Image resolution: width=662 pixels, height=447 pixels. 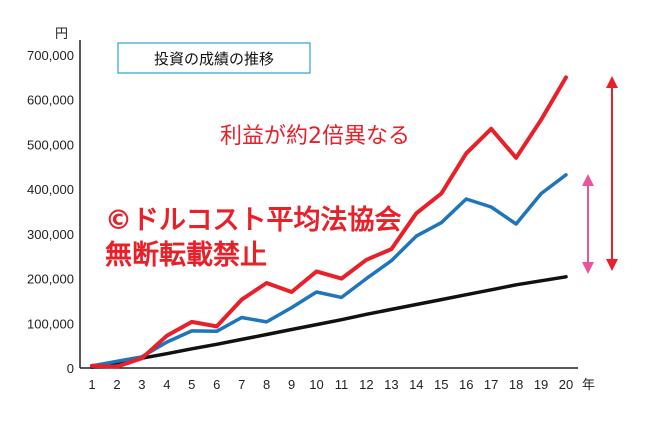 I want to click on x-tick-label: 1, so click(x=91, y=384).